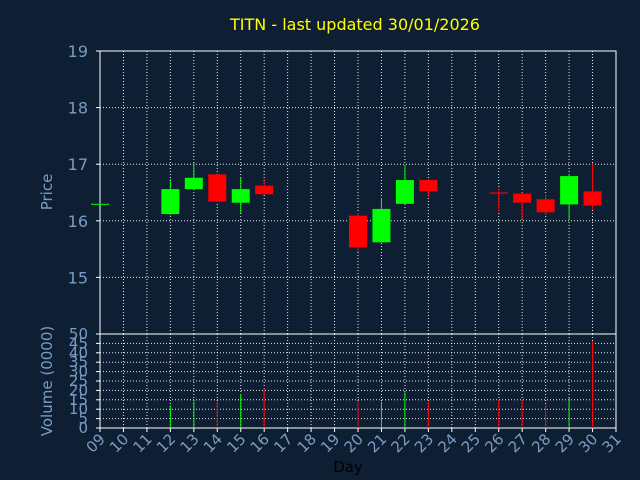 Image resolution: width=640 pixels, height=480 pixels. Describe the element at coordinates (518, 443) in the screenshot. I see `day-tick-label: 27` at that location.